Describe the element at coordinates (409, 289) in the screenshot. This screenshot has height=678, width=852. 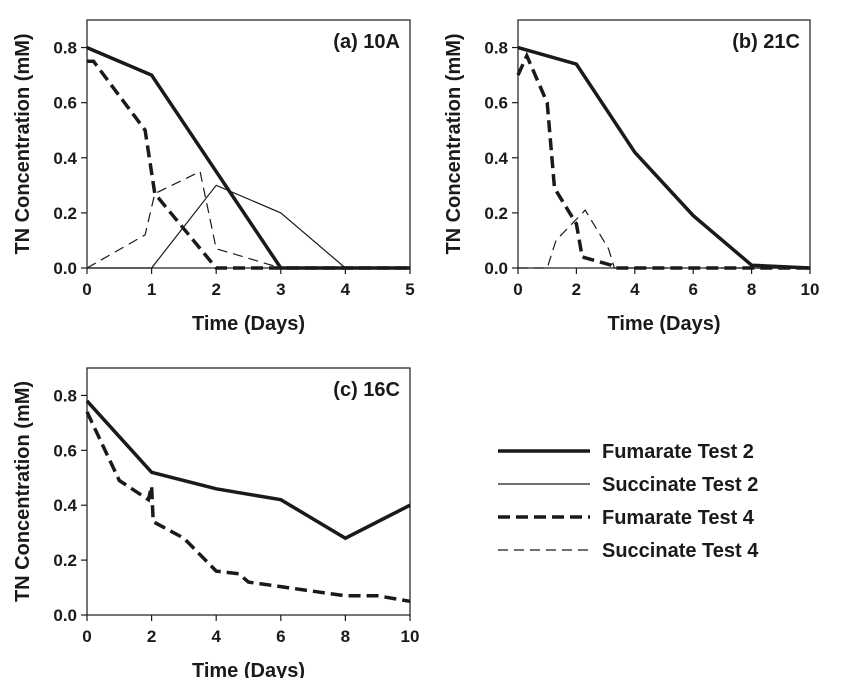
I see `x-tick-label: 5` at that location.